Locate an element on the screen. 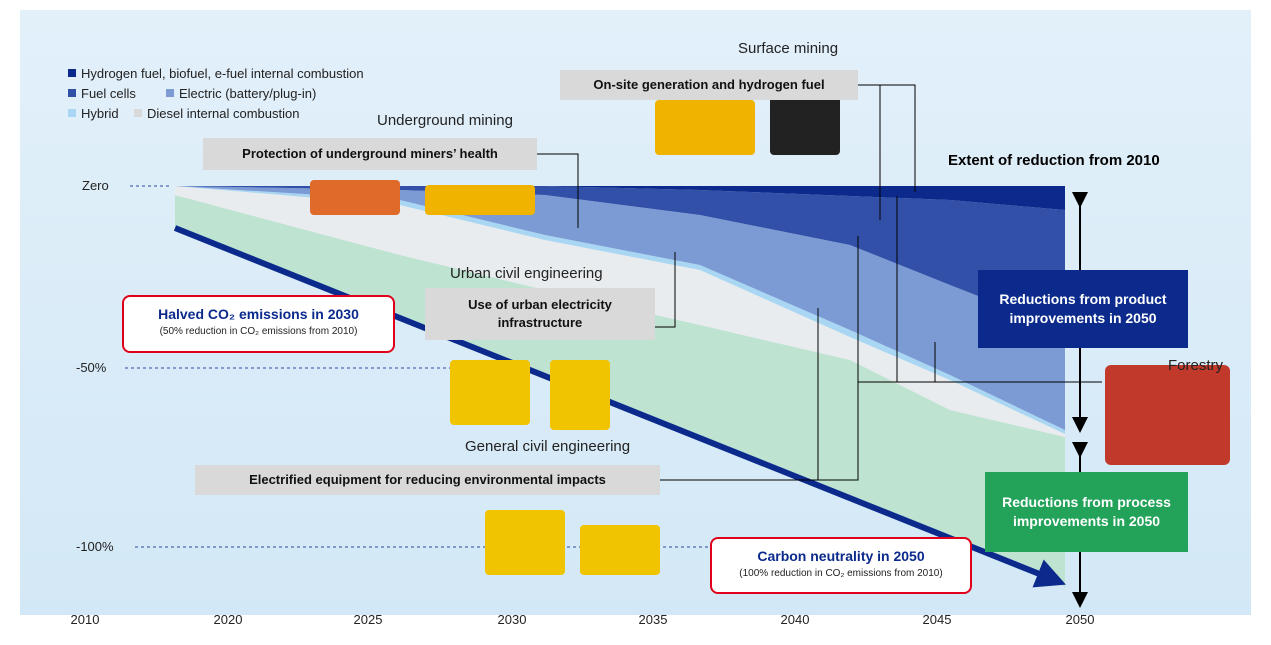 This screenshot has height=645, width=1271. neutral-title: Carbon neutrality in 2050 is located at coordinates (841, 556).